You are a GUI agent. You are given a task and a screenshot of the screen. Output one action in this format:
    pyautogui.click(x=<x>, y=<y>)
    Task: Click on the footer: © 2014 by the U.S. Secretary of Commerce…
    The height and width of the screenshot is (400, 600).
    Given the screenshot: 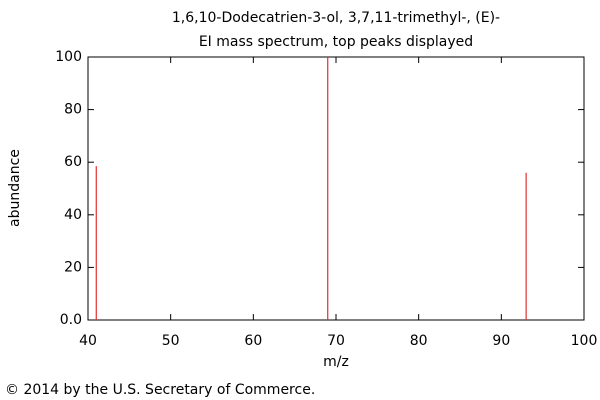 What is the action you would take?
    pyautogui.click(x=160, y=390)
    